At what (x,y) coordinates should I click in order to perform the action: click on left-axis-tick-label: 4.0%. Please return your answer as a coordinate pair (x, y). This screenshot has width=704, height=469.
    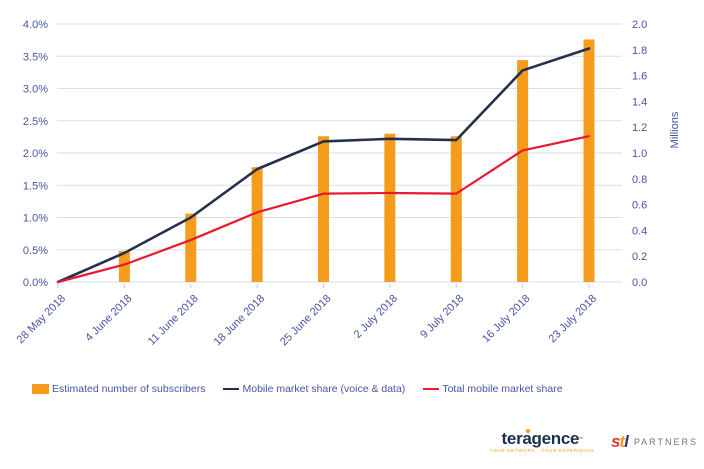
    Looking at the image, I should click on (35, 25).